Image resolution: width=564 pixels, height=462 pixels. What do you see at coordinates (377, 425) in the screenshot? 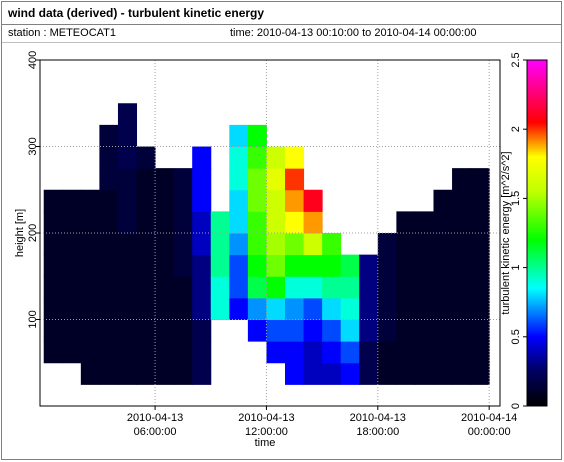
I see `x-tick-label: 2010-04-13 18:00:00` at bounding box center [377, 425].